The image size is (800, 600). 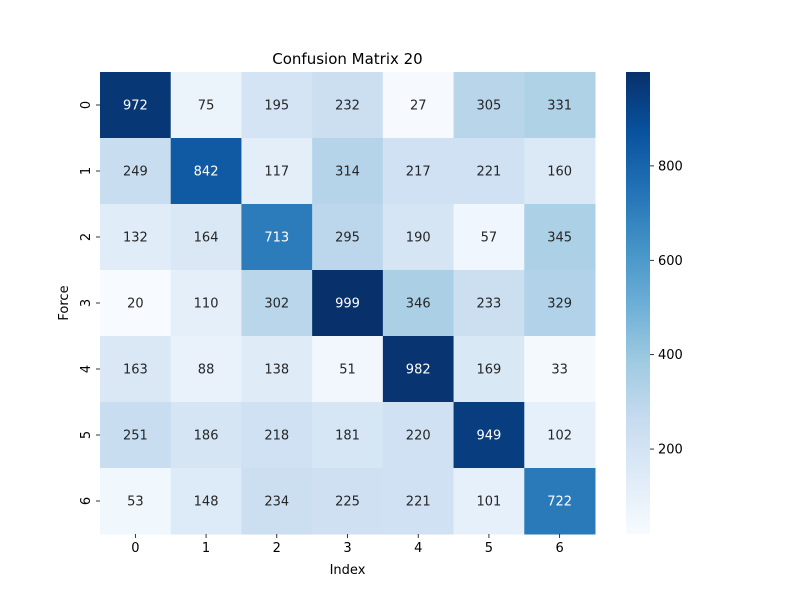 I want to click on cell-value-label: 234, so click(x=276, y=502).